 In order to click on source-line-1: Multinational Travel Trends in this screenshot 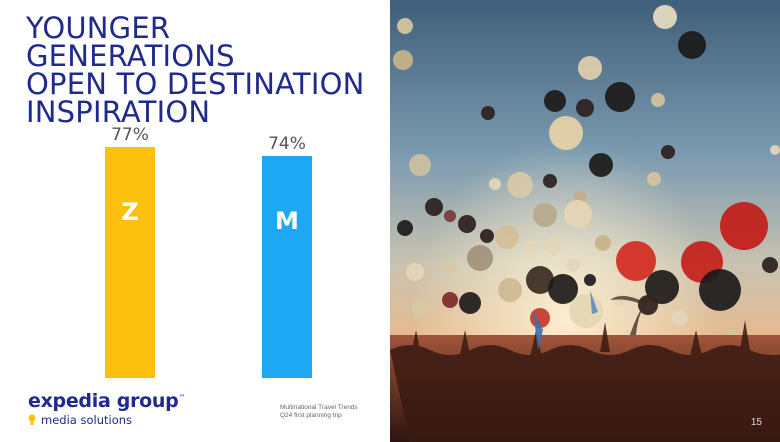, I will do `click(319, 407)`.